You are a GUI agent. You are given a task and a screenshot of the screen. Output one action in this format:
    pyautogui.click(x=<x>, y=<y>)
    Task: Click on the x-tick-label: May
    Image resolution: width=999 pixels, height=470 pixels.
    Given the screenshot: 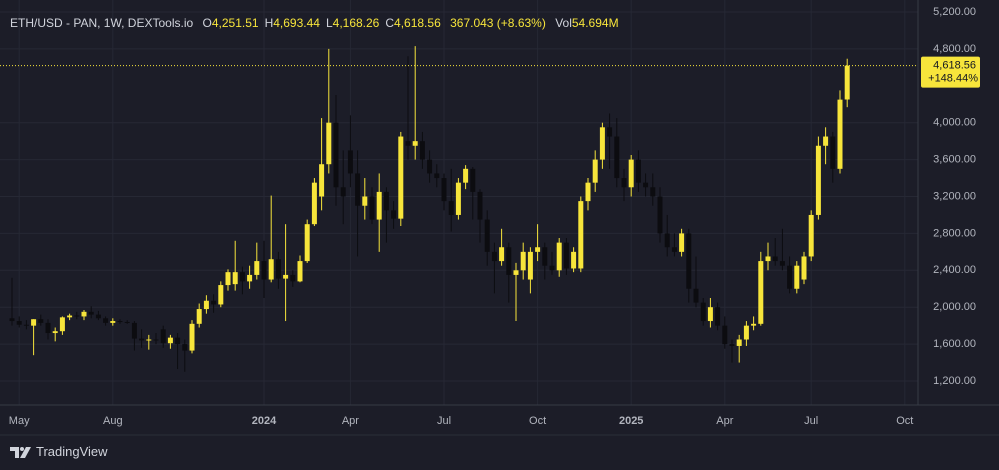 What is the action you would take?
    pyautogui.click(x=19, y=421)
    